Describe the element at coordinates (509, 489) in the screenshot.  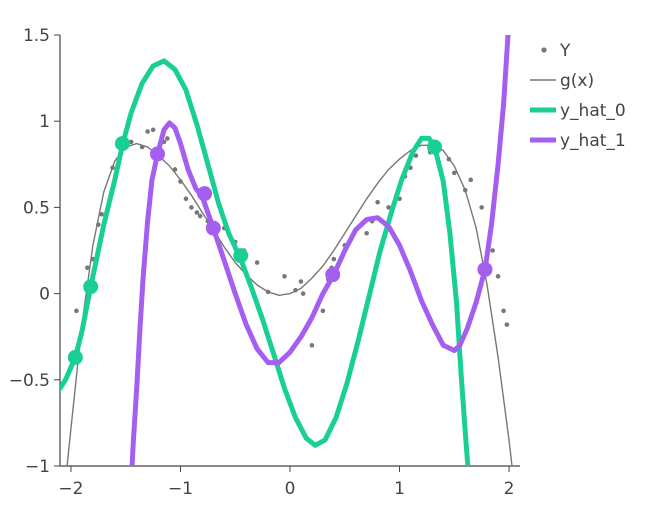
I see `x-tick-label: 2` at that location.